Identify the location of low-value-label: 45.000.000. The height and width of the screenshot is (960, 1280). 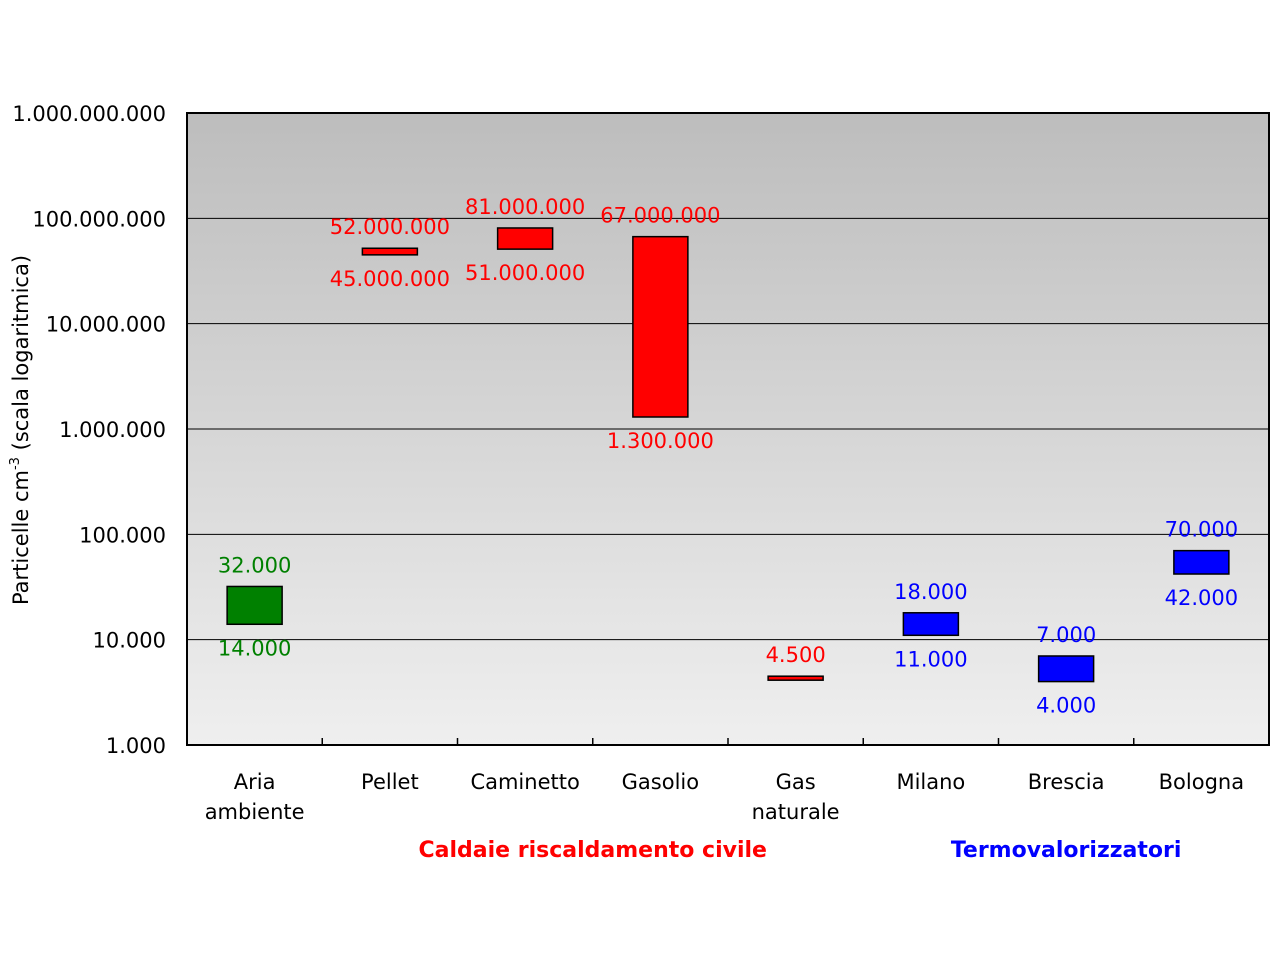
(390, 279).